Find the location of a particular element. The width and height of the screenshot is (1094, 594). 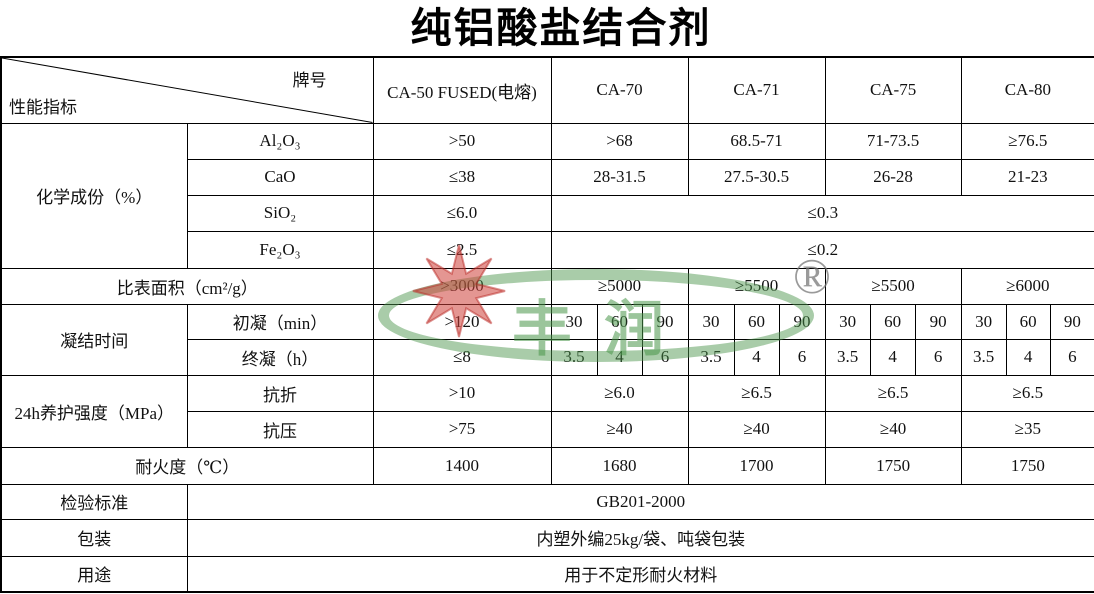

flexural-label: 抗折 is located at coordinates (280, 393).